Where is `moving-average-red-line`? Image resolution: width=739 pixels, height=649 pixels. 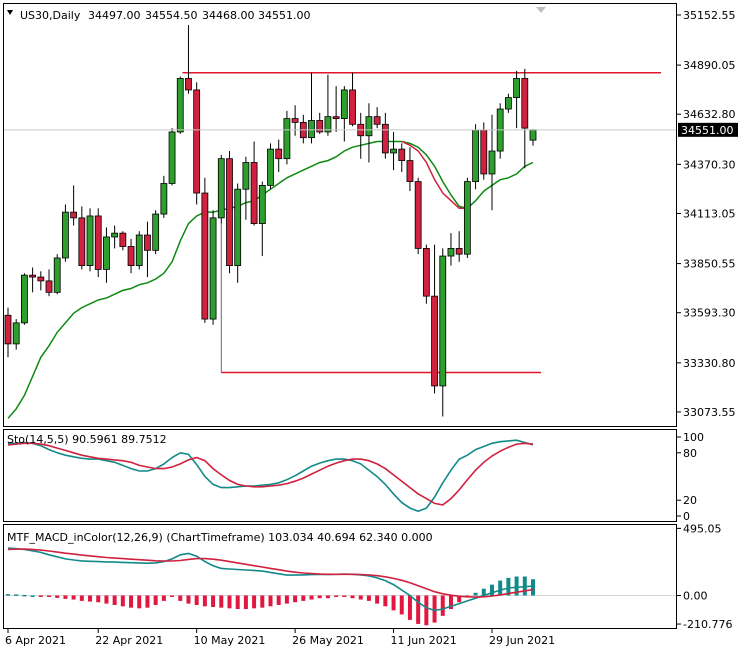
moving-average-red-line is located at coordinates (434, 175).